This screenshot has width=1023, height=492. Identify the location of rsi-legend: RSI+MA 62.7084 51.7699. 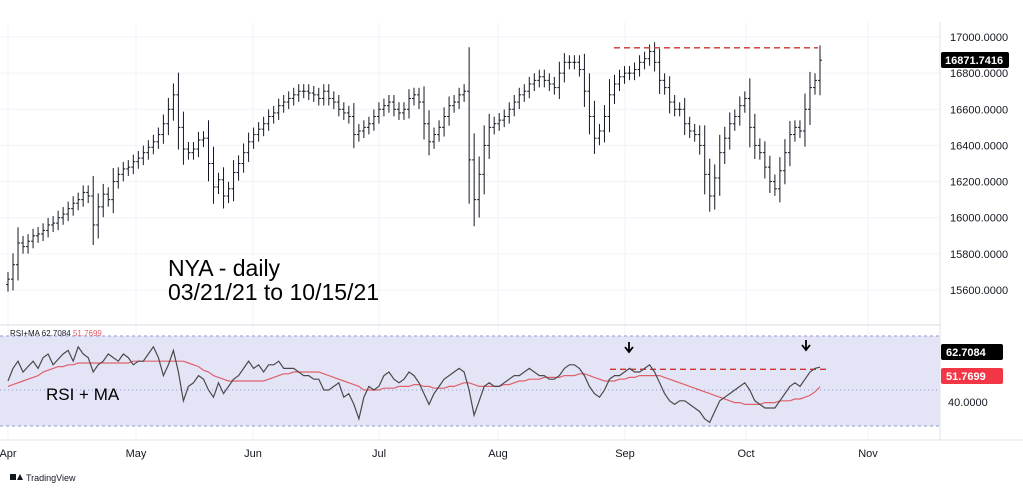
(56, 333).